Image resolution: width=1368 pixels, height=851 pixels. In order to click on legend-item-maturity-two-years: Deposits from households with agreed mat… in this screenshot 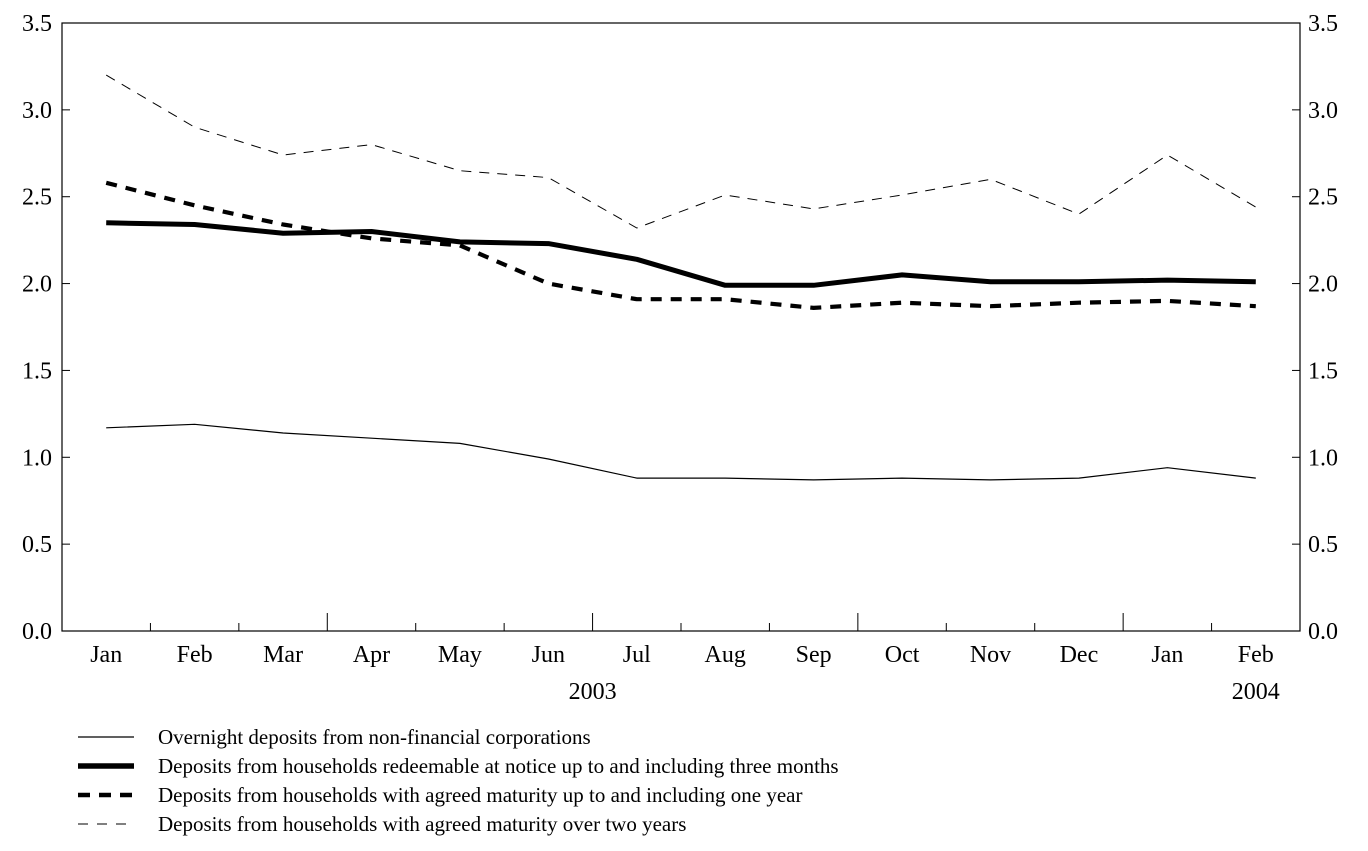, I will do `click(628, 823)`.